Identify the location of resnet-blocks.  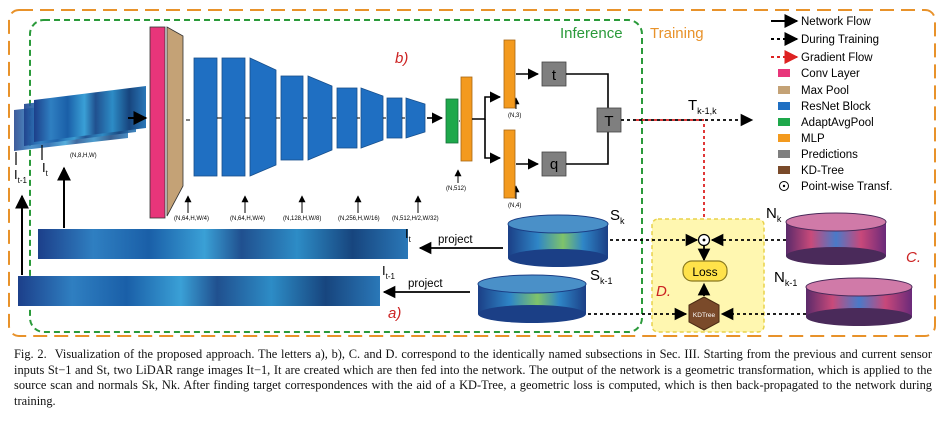
(309, 117).